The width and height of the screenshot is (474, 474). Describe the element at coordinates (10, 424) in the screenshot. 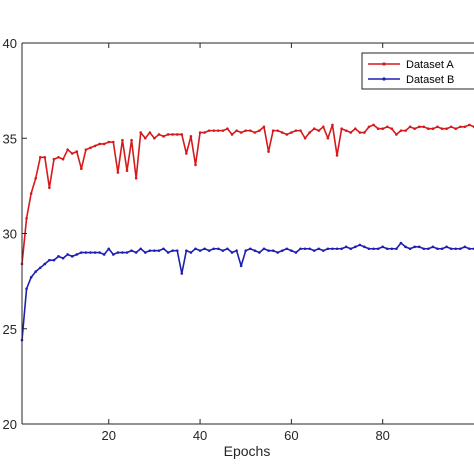

I see `y-tick-label: 20` at that location.